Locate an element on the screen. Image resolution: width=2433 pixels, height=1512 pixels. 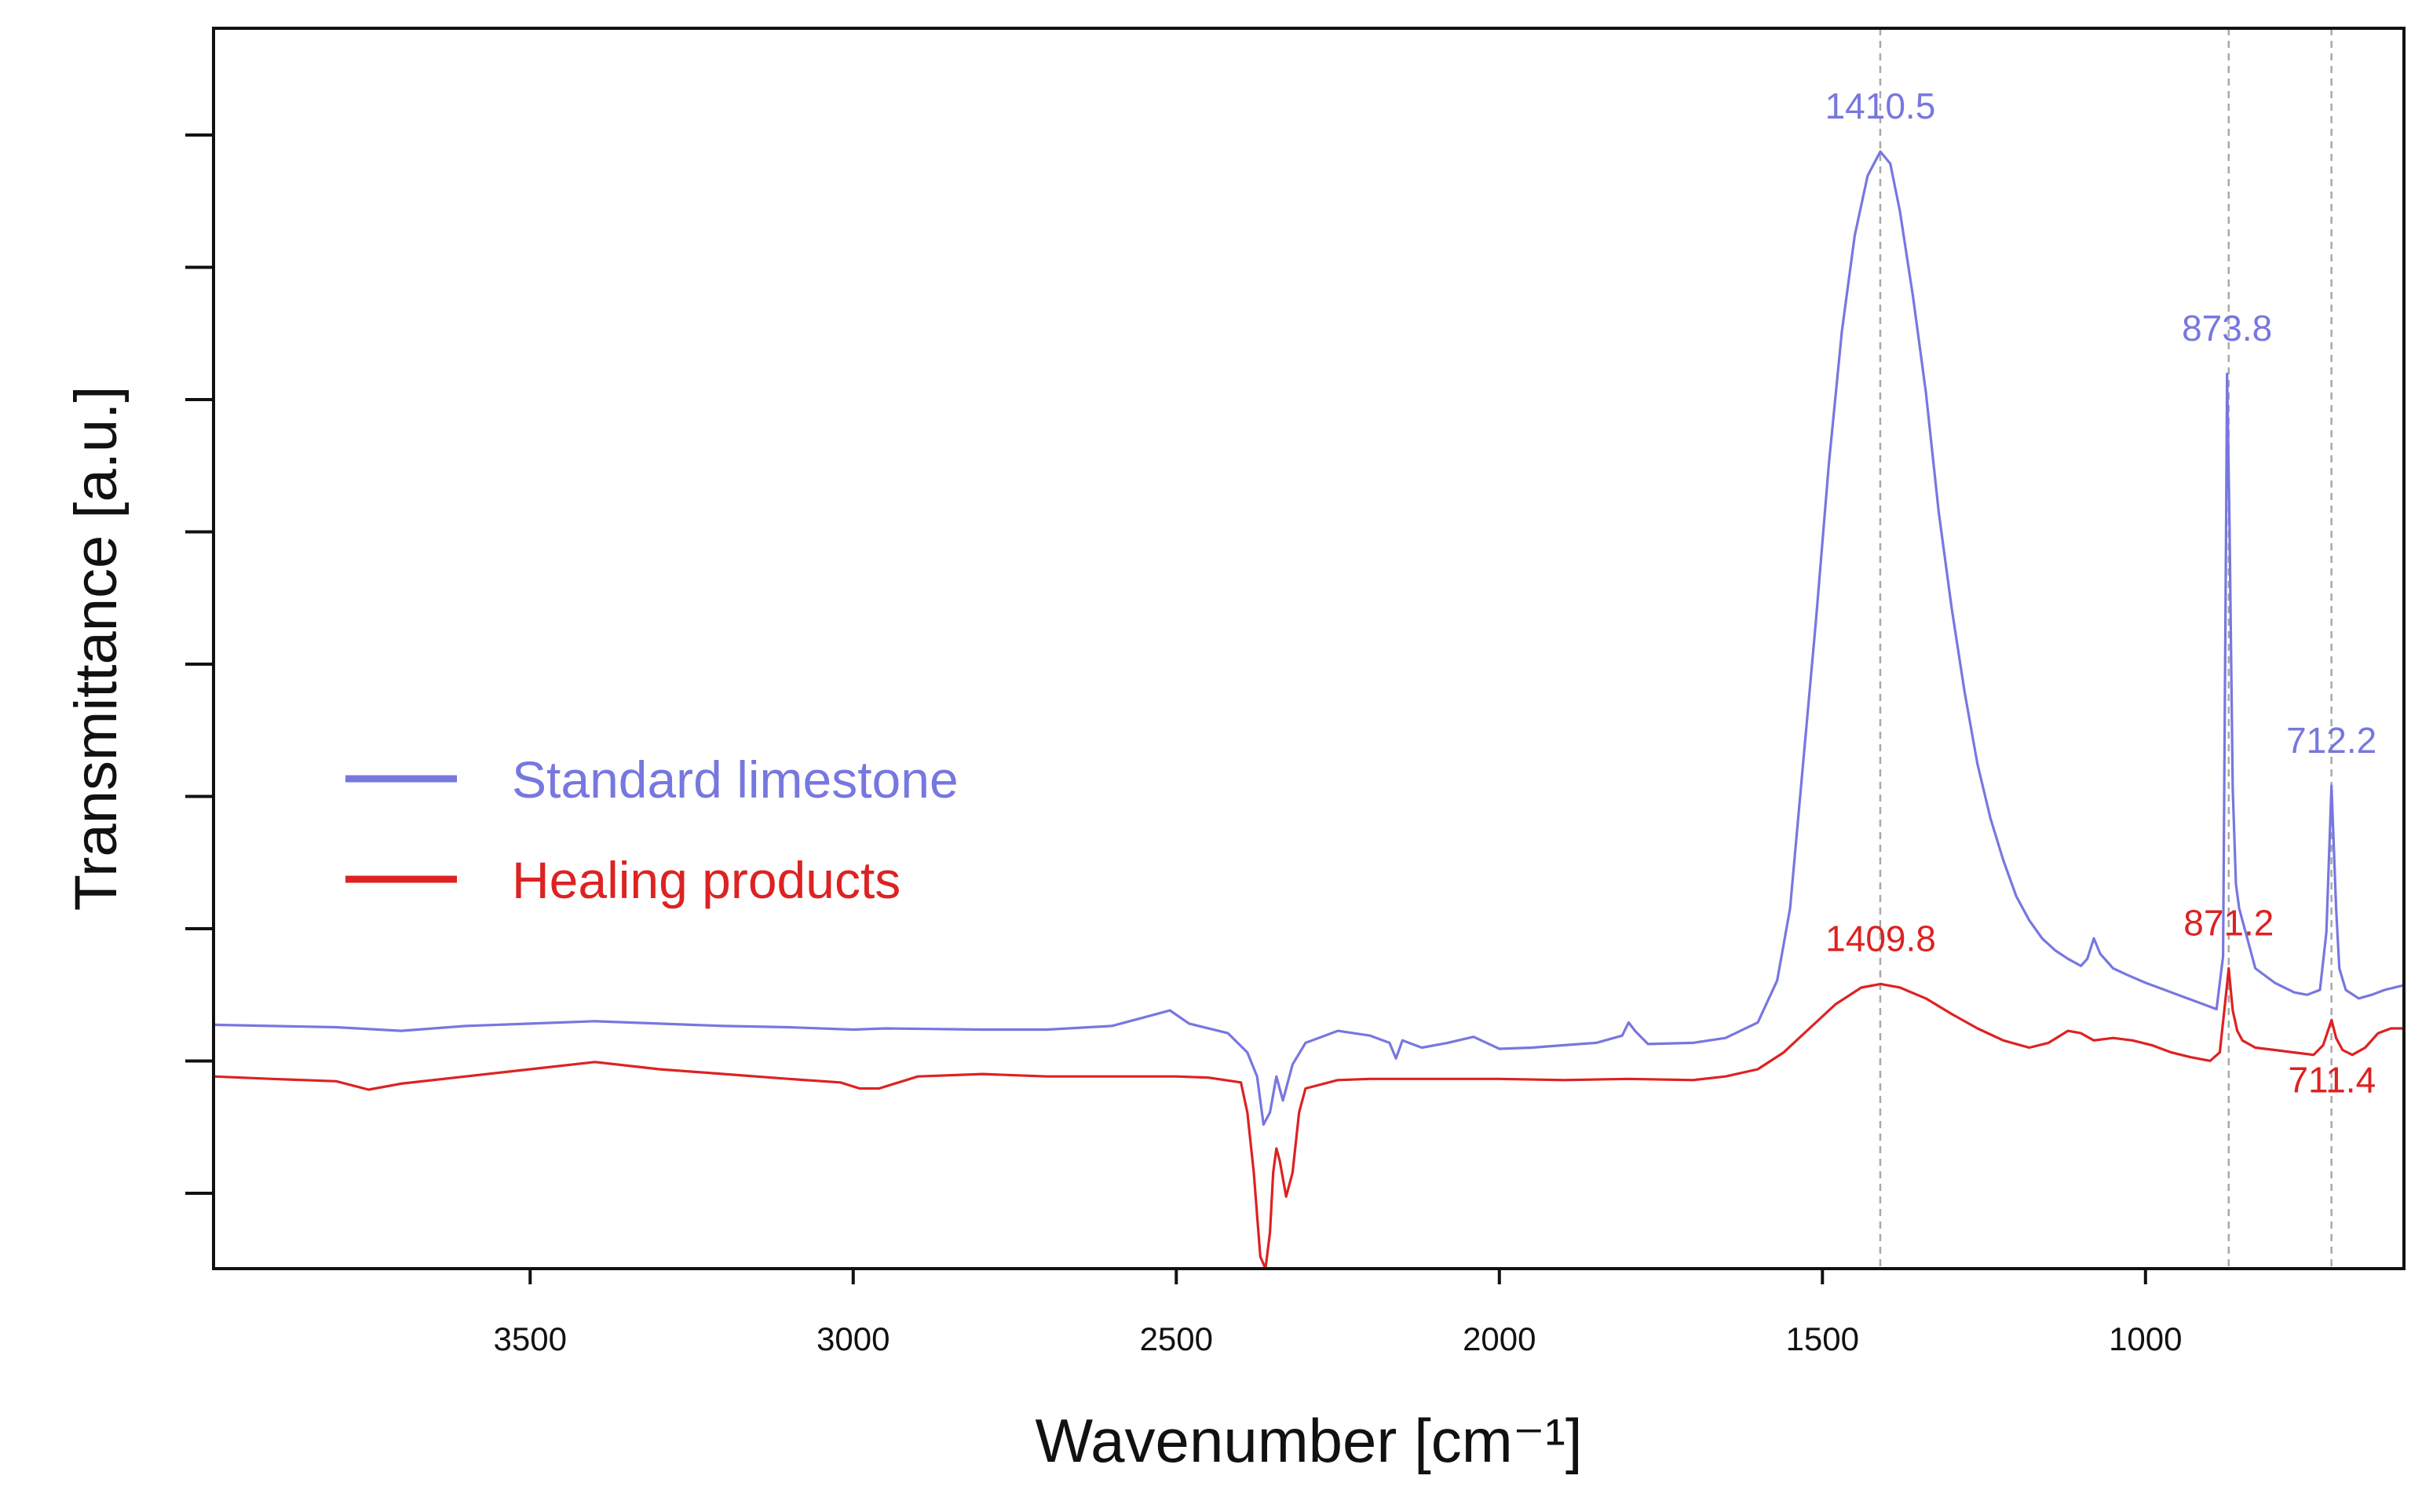
x-tick-label-2500: 2500 is located at coordinates (1176, 1338).